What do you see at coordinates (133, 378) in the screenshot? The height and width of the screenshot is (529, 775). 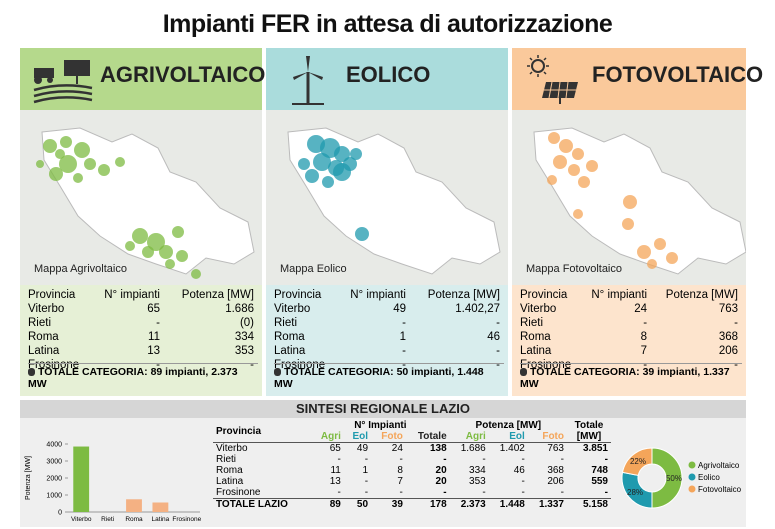 I see `total-text: TOTALE CATEGORIA: 89 impianti, 2.373 MW` at bounding box center [133, 378].